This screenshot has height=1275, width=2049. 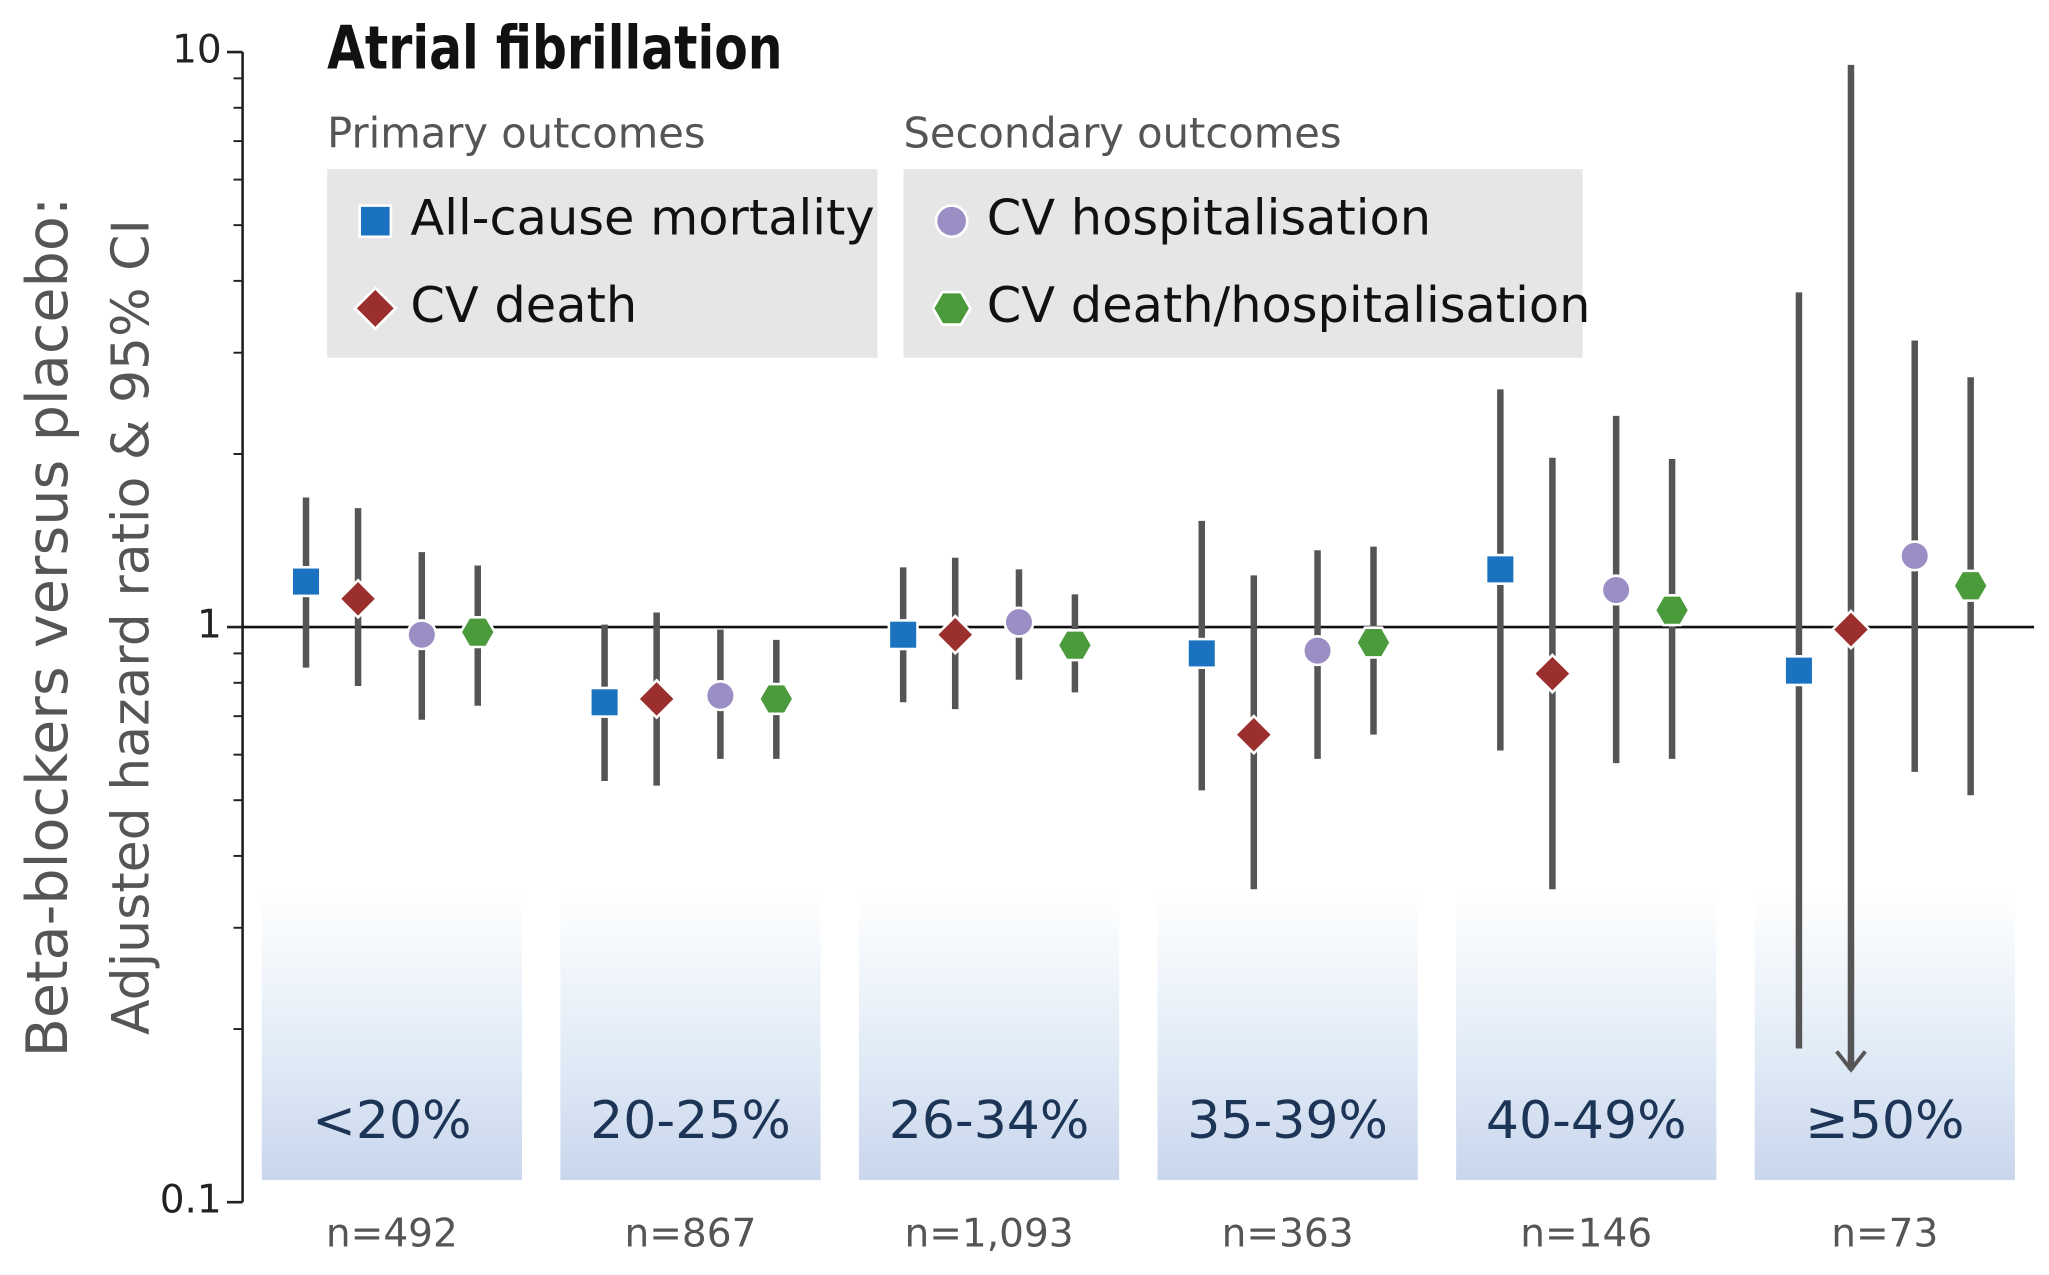 I want to click on category-label: 26-34%, so click(x=989, y=1121).